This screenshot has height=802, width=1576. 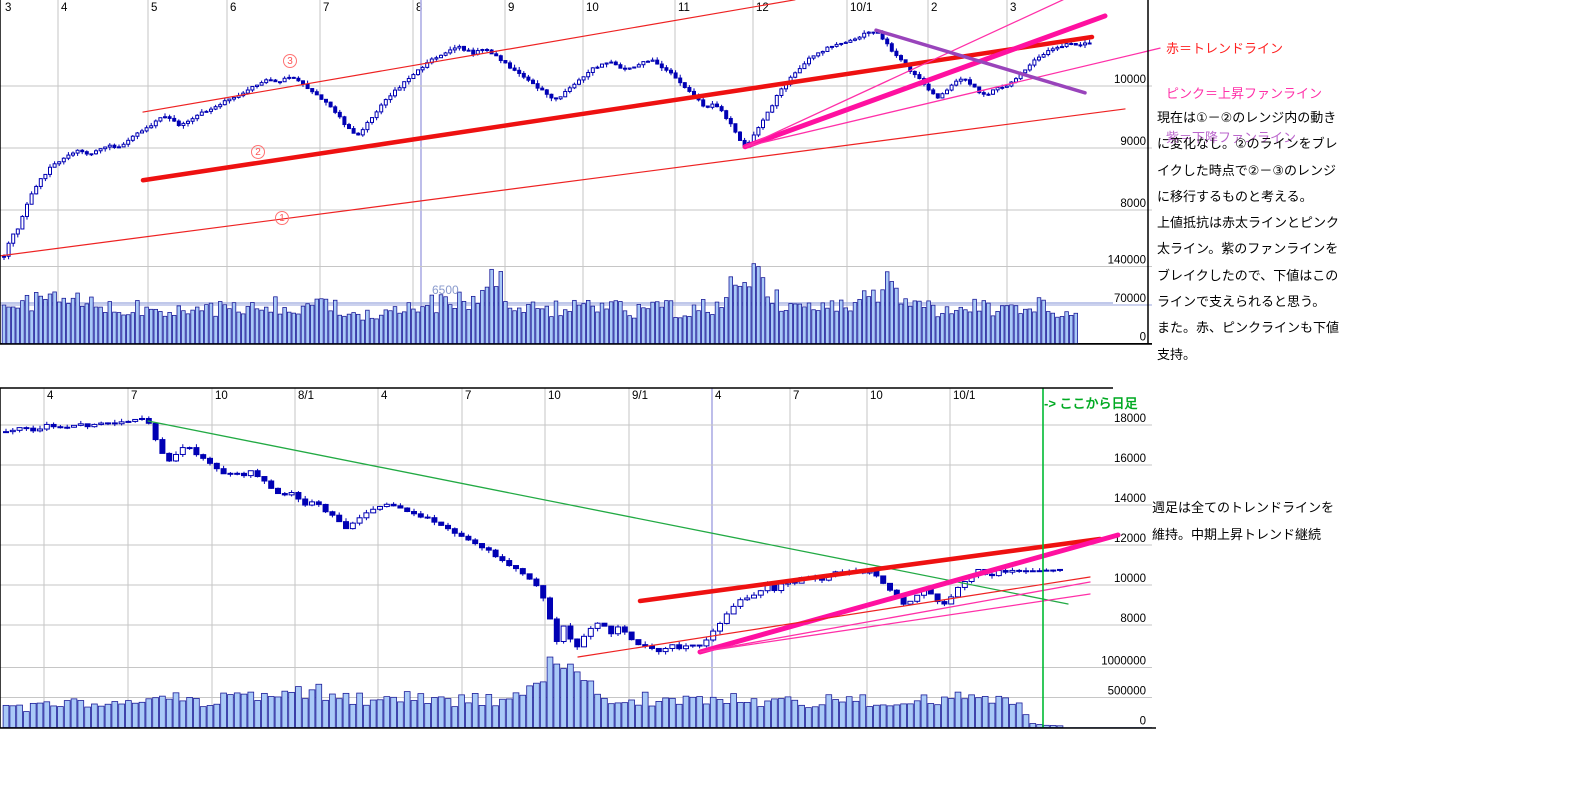 I want to click on svg-text: 16000, so click(x=1130, y=459).